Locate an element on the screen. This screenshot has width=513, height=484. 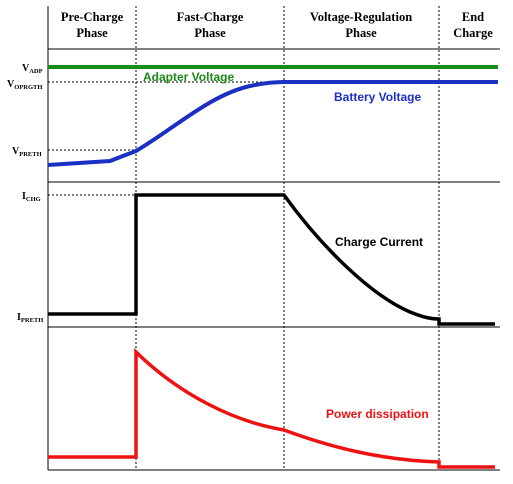
label-ichg: ICHG is located at coordinates (31, 197).